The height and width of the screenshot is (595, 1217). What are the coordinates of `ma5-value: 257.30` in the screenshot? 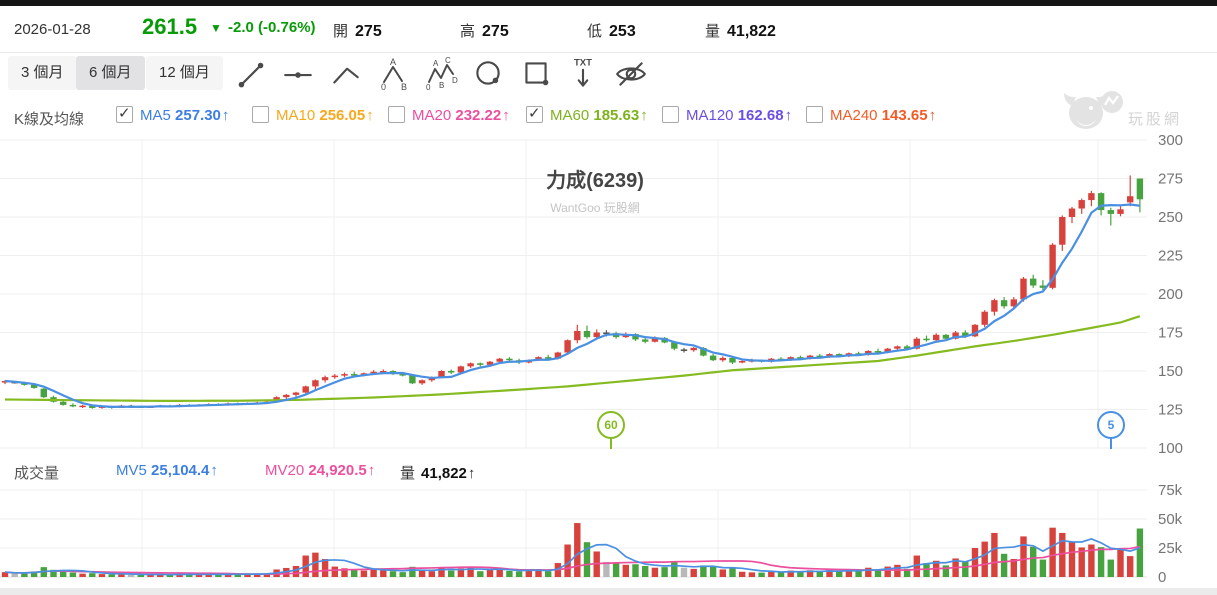 It's located at (198, 115).